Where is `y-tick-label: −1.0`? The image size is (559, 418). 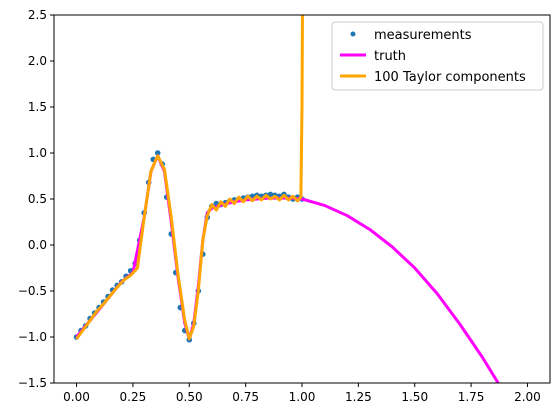
y-tick-label: −1.0 is located at coordinates (32, 337).